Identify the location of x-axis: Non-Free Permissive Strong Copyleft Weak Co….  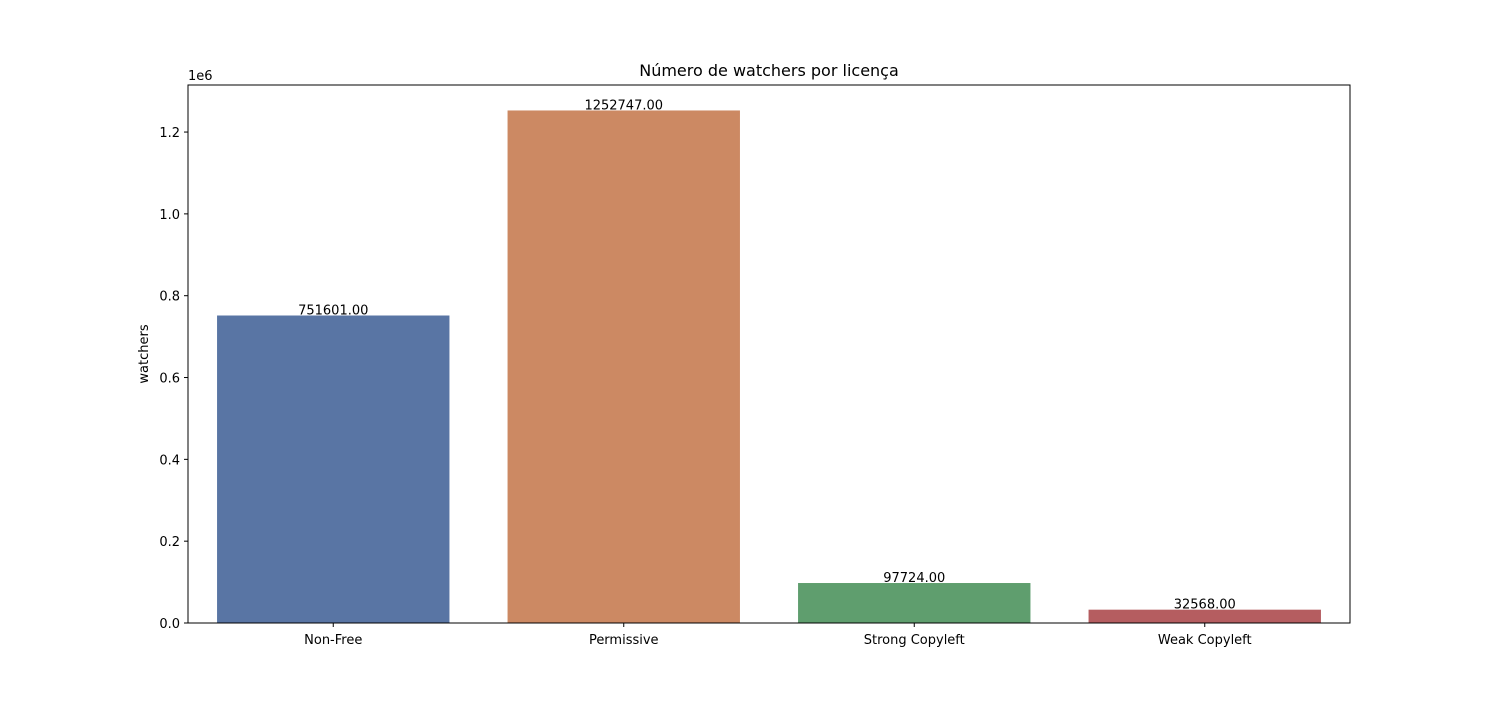
(778, 635).